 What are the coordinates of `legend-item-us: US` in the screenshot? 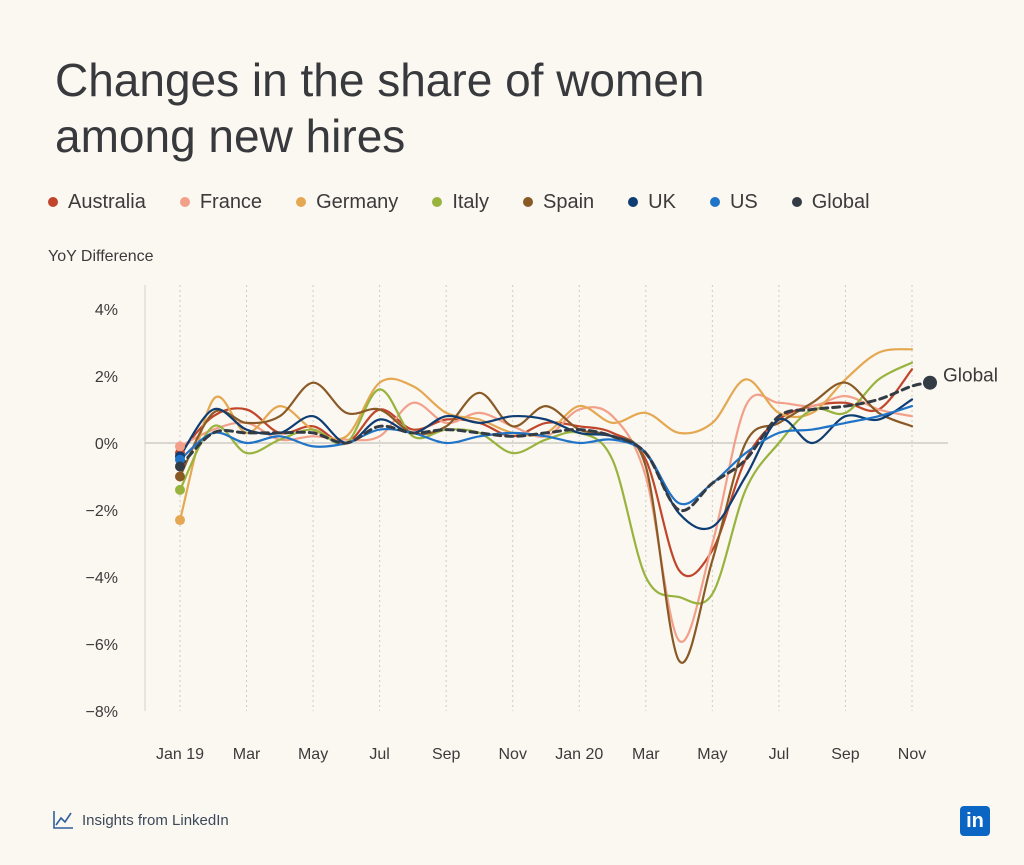 It's located at (733, 202).